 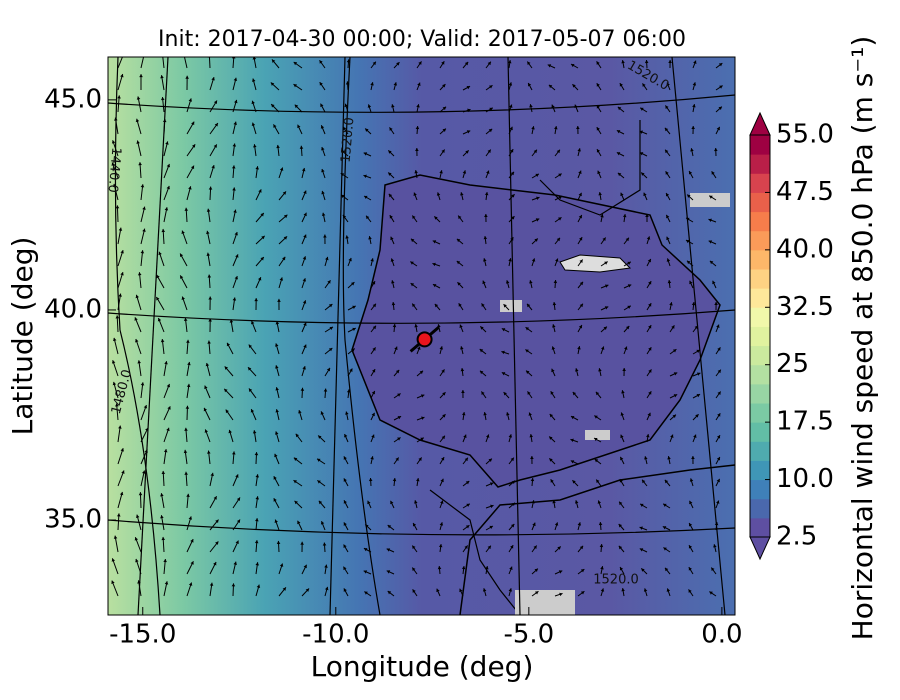 I want to click on contour-label: 1520.0, so click(x=348, y=140).